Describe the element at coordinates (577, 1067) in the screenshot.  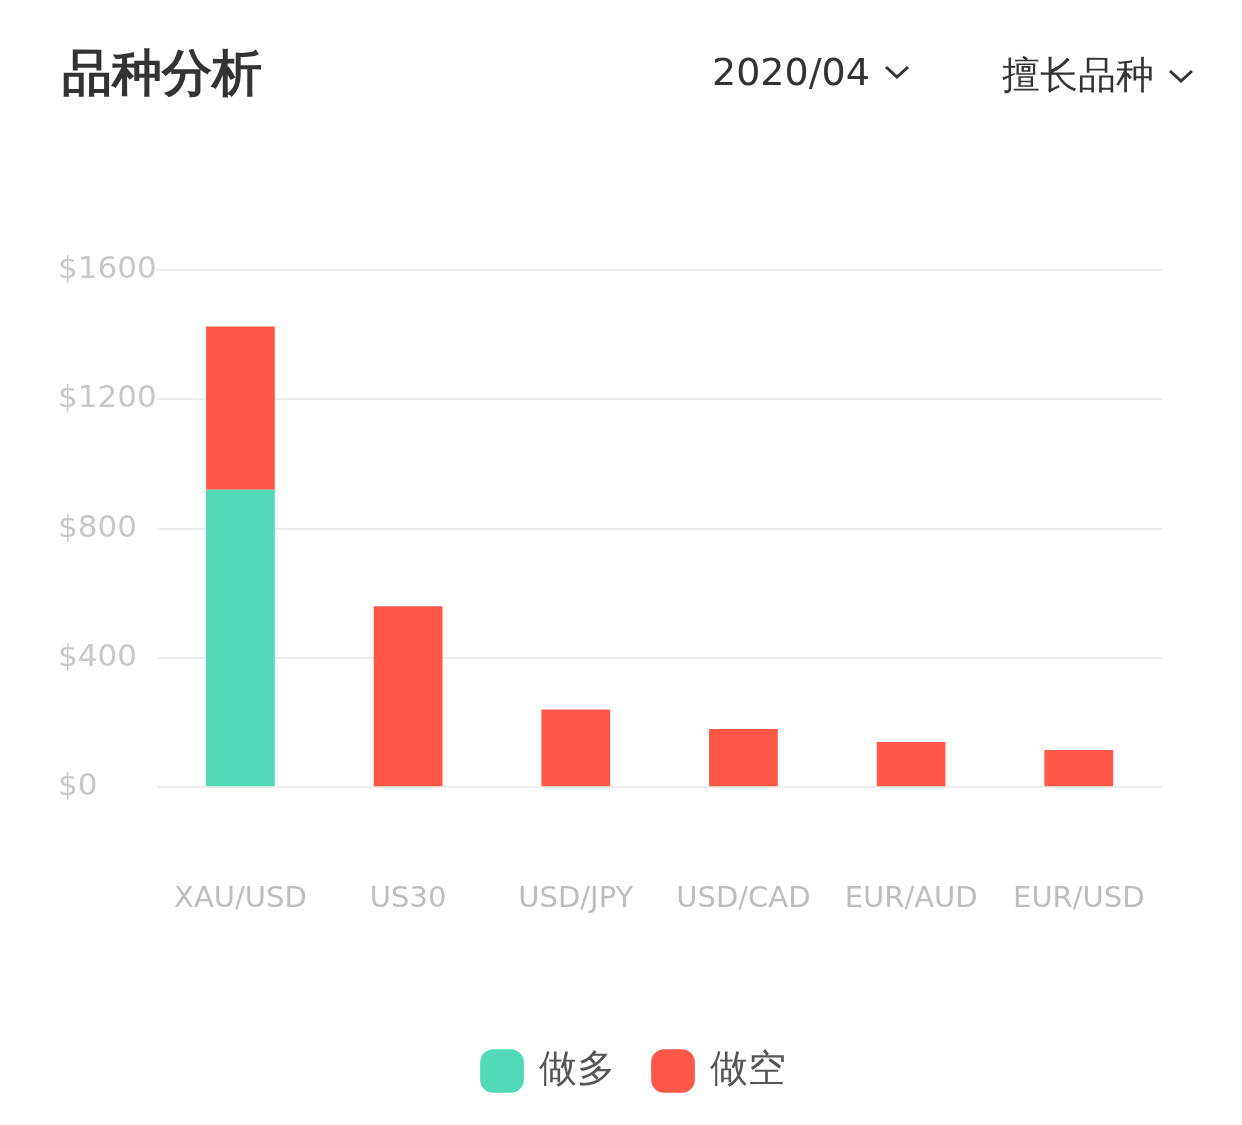
I see `legend-label: 做多` at that location.